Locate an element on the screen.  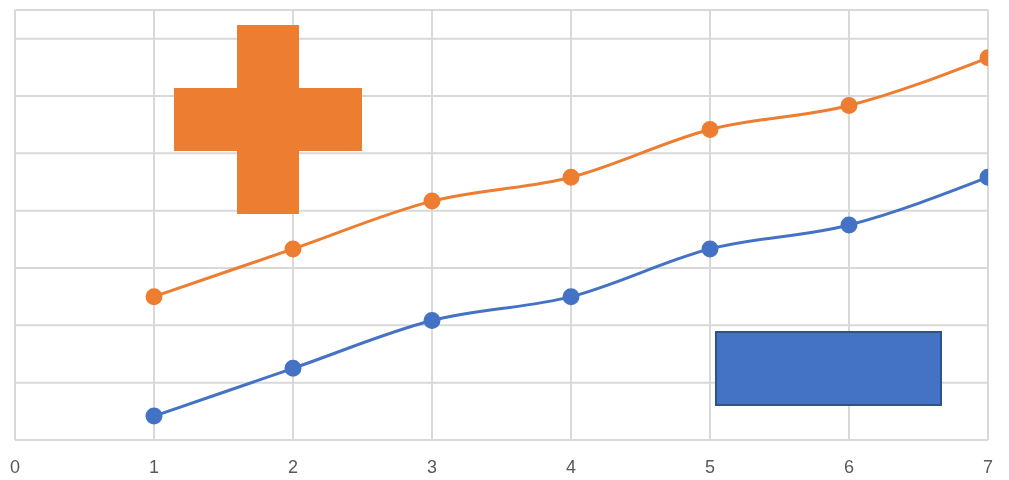
x-tick-label: 3 is located at coordinates (432, 466).